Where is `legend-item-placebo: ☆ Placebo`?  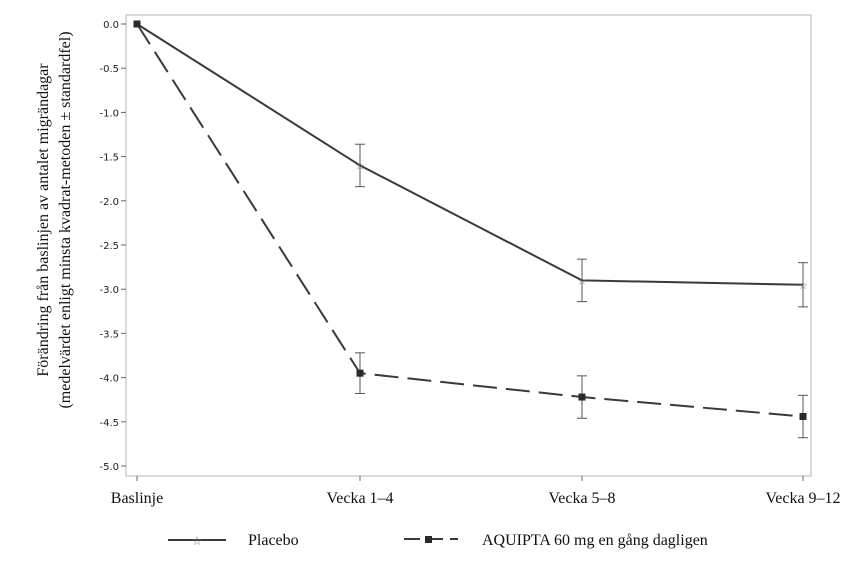
legend-item-placebo: ☆ Placebo is located at coordinates (233, 540).